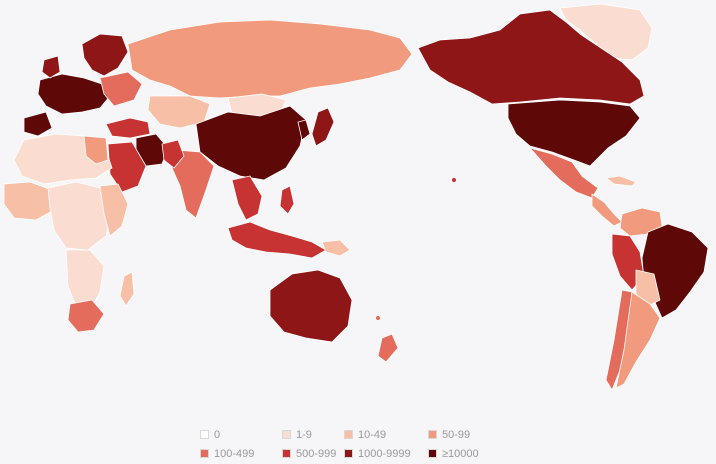 The width and height of the screenshot is (716, 464). I want to click on region-india, so click(193, 184).